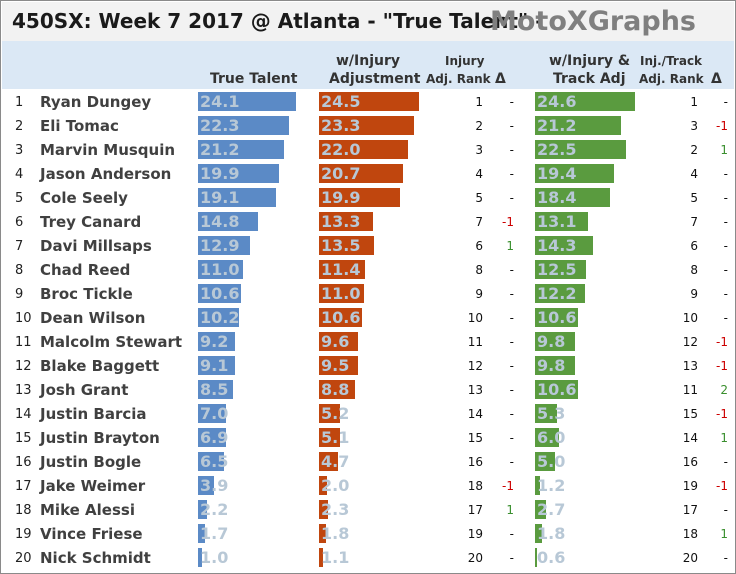 This screenshot has height=574, width=736. I want to click on header-injury-adj-line2: Adjustment, so click(375, 79).